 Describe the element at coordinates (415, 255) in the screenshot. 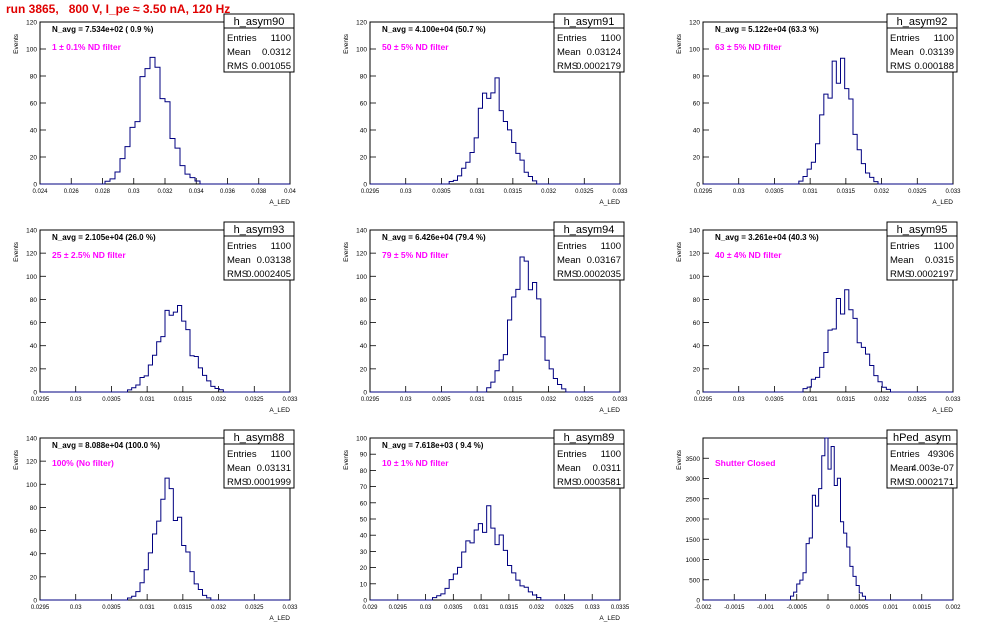

I see `filter-note: 79 ± 5% ND filter` at that location.